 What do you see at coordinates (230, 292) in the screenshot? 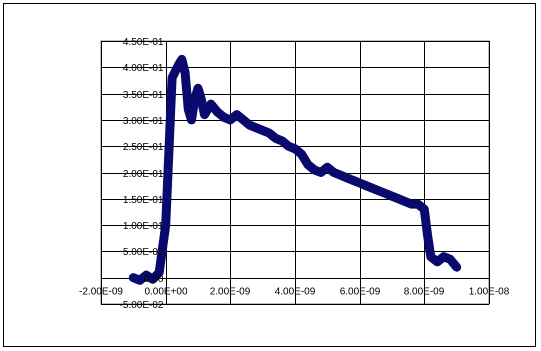
I see `x-tick-label: 2.00E-09` at bounding box center [230, 292].